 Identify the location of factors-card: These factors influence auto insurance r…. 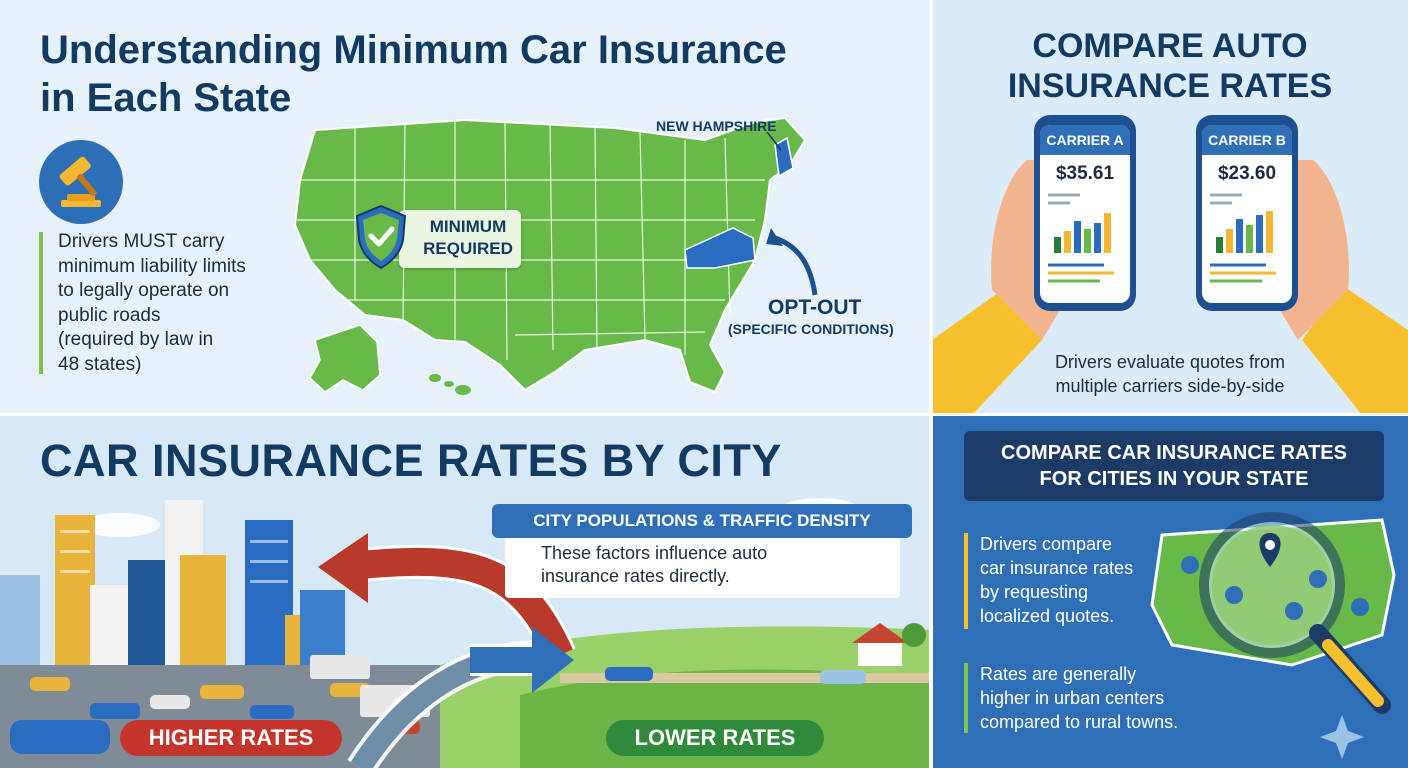
(702, 564).